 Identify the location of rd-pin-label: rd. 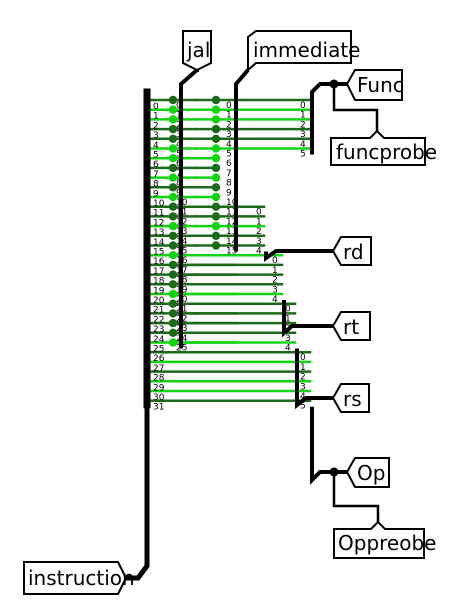
(353, 252).